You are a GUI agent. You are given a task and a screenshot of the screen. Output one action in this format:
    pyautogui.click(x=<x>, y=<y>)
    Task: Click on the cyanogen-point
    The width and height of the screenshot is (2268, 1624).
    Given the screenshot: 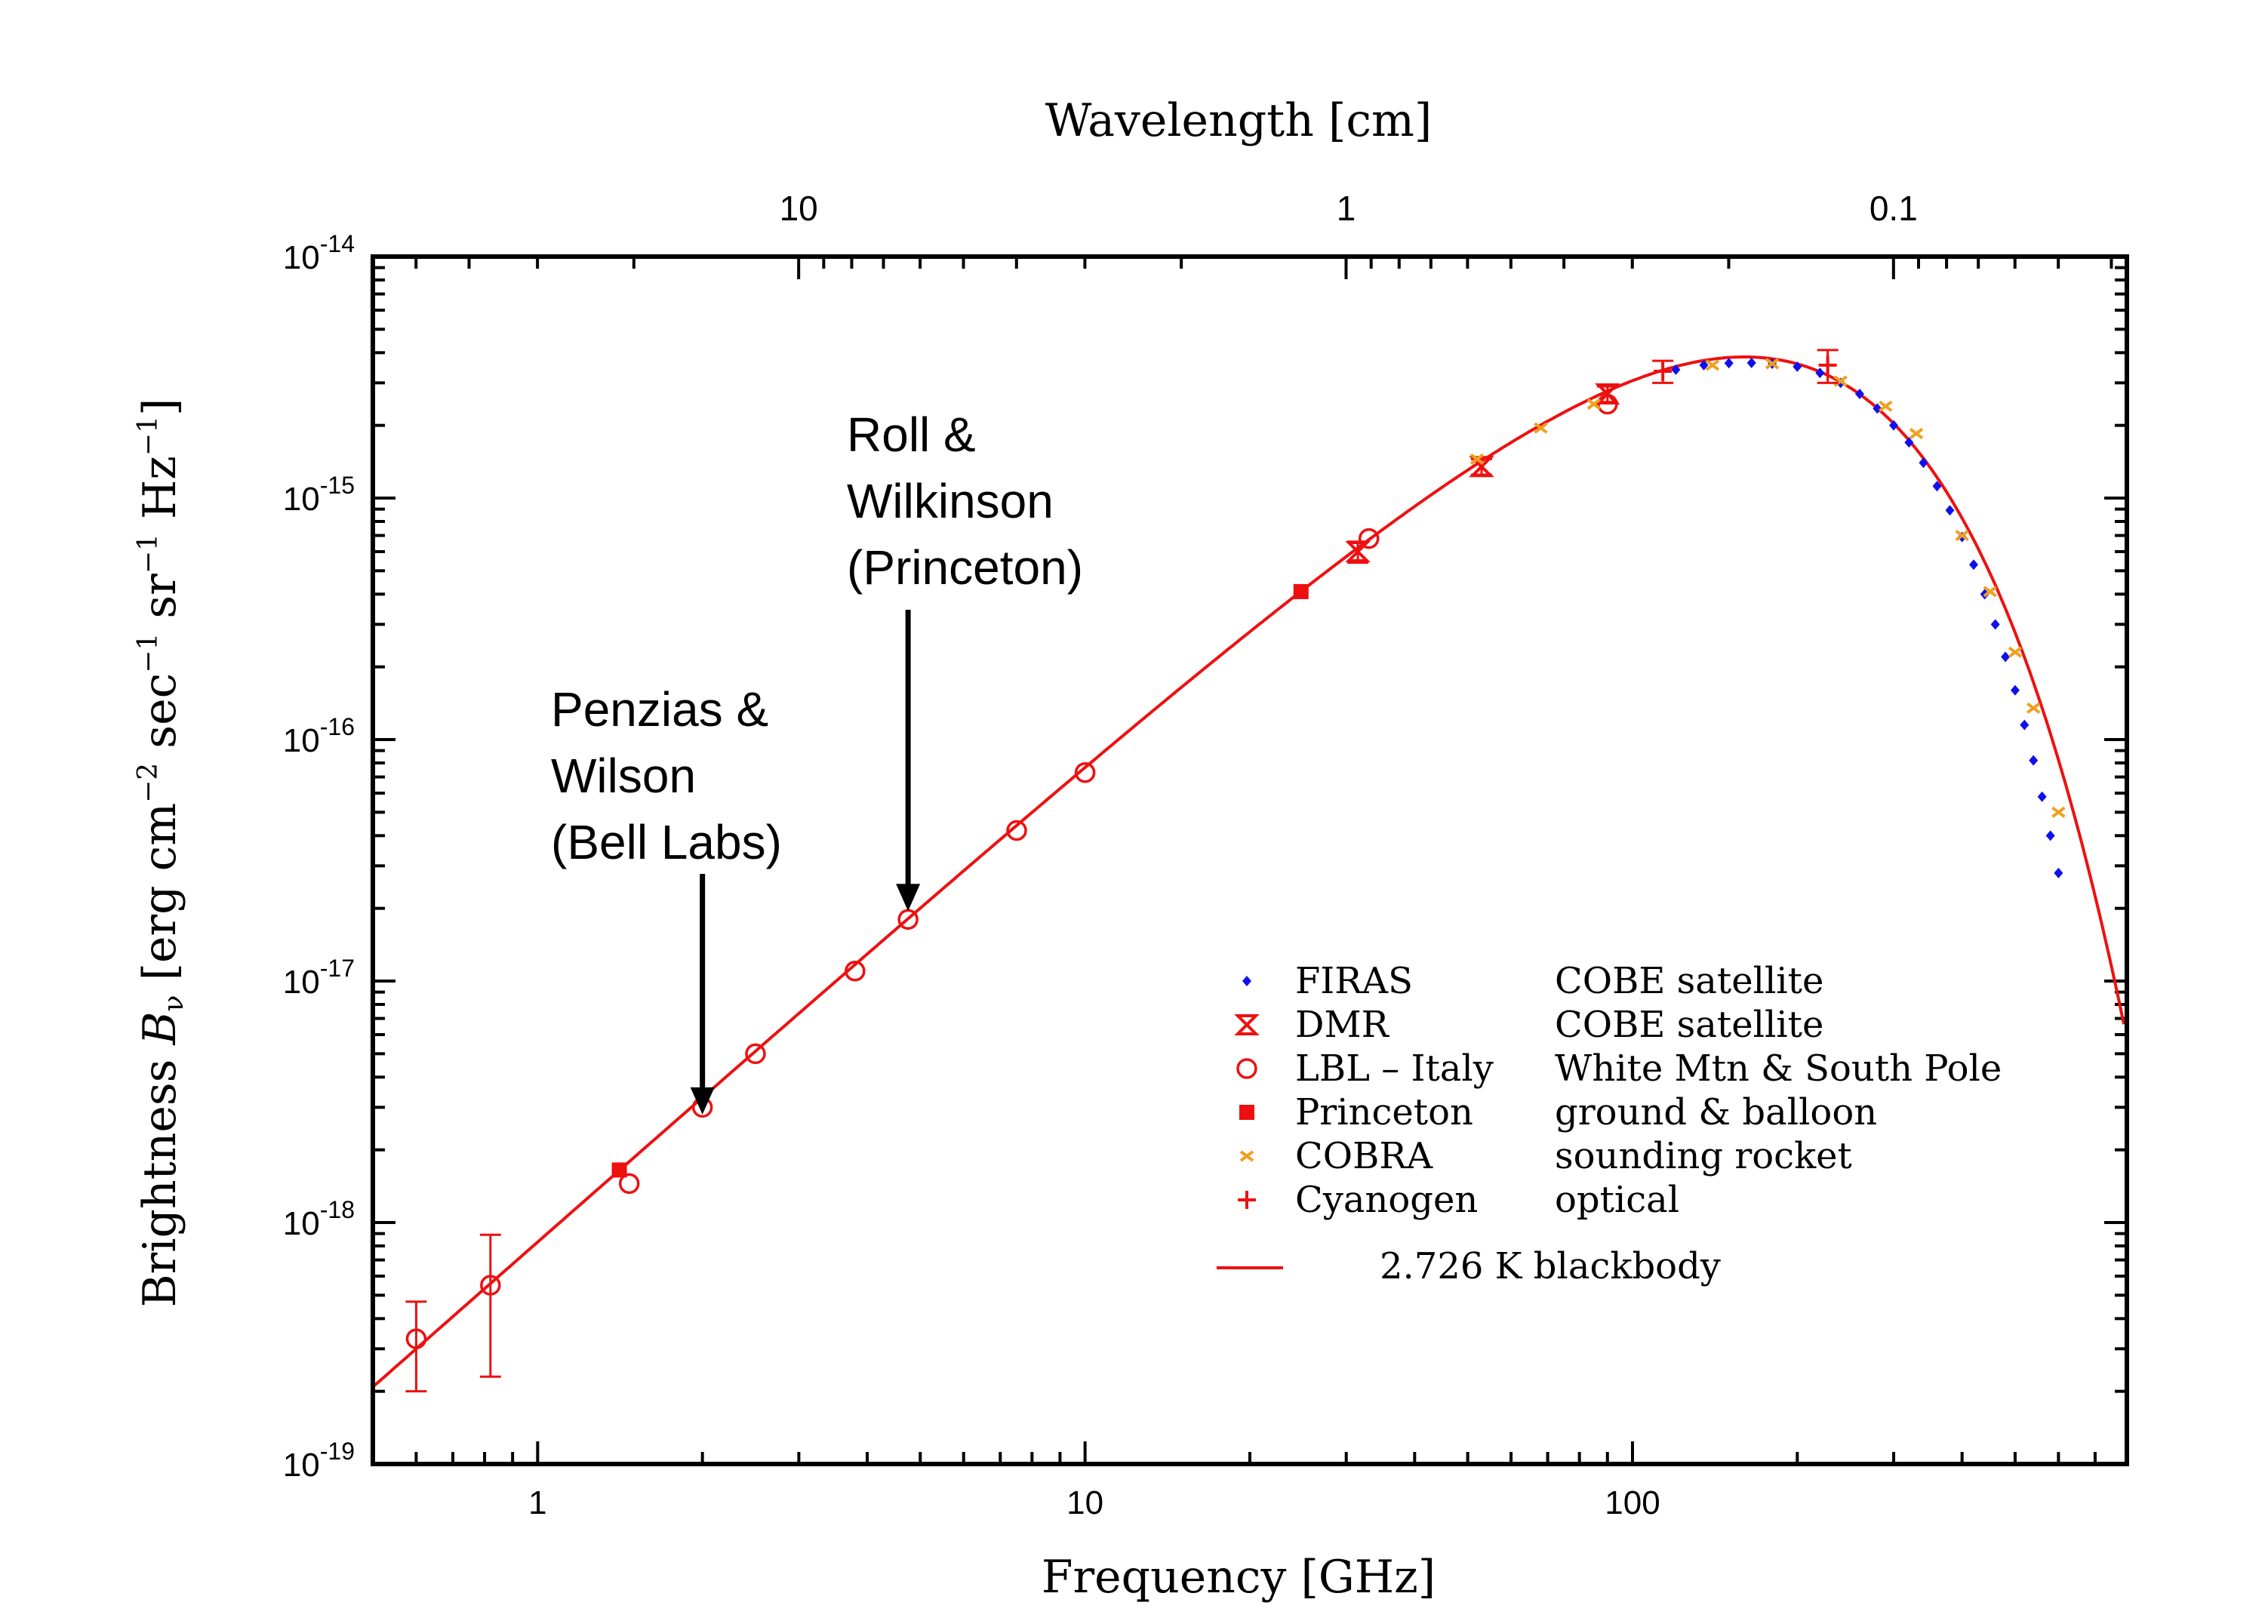 What is the action you would take?
    pyautogui.click(x=1663, y=370)
    